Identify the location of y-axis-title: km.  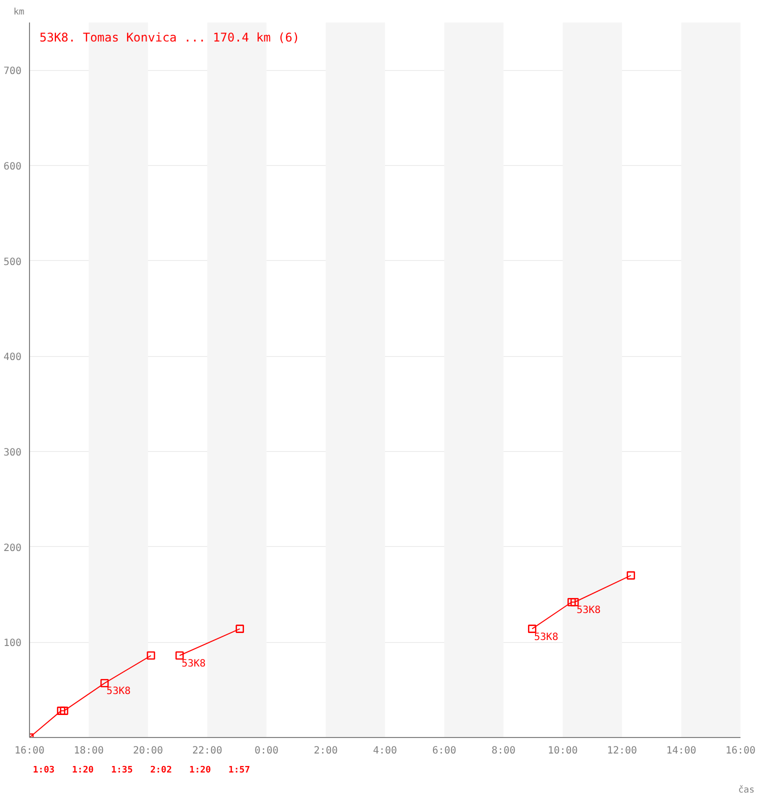
(19, 13).